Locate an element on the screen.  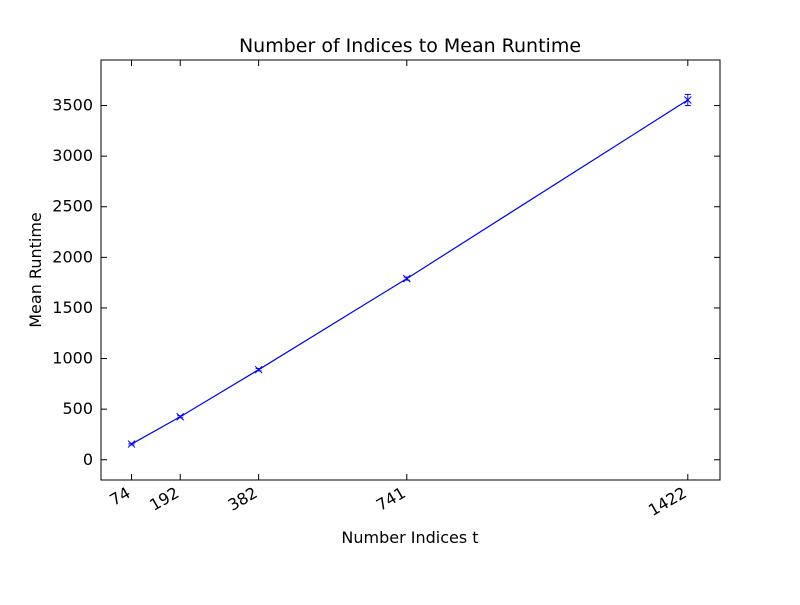
x-tick-label: 1422 is located at coordinates (667, 501).